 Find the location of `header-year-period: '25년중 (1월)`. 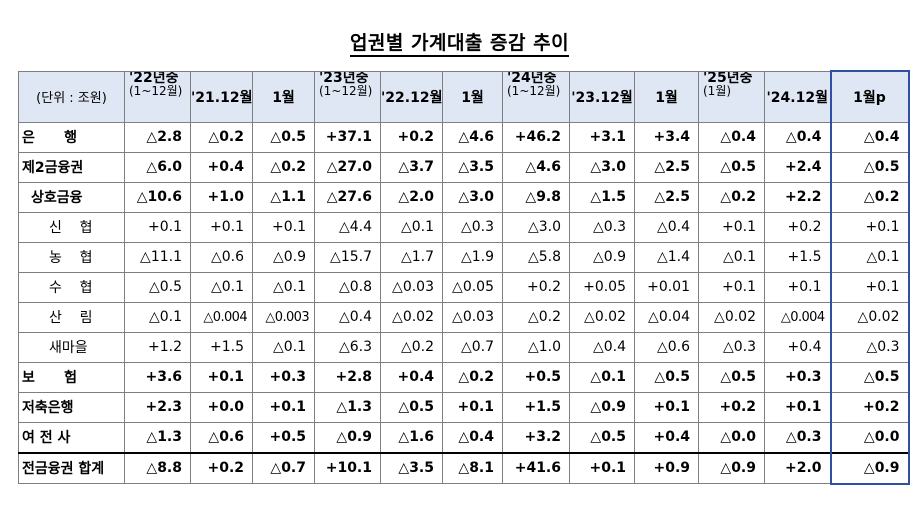

header-year-period: '25년중 (1월) is located at coordinates (731, 96).